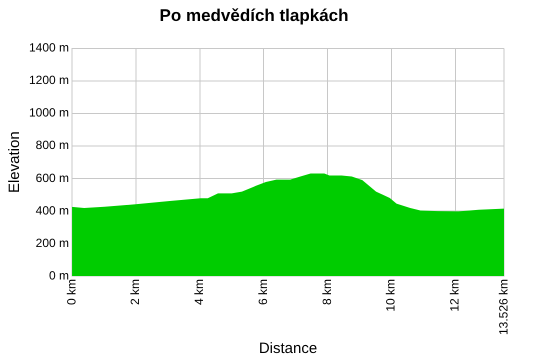 Image resolution: width=540 pixels, height=360 pixels. I want to click on y-tick-label: 400 m, so click(53, 210).